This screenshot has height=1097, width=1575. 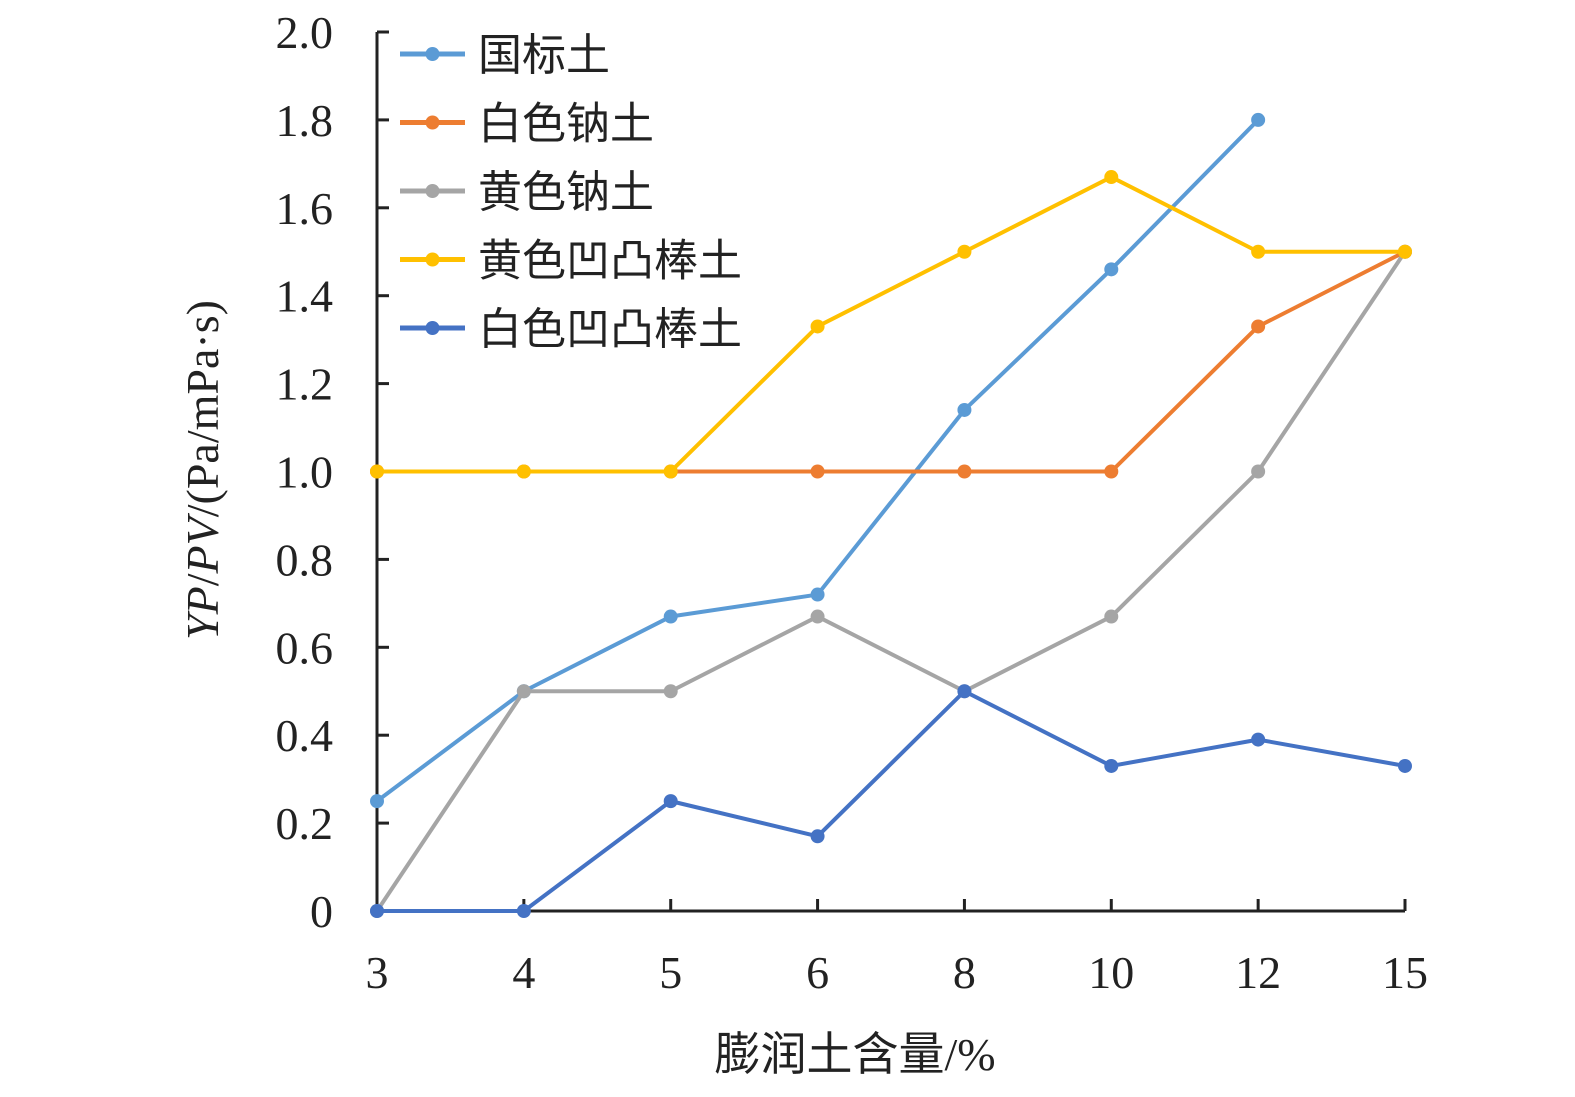 What do you see at coordinates (305, 296) in the screenshot?
I see `y-tick-label: 1.4` at bounding box center [305, 296].